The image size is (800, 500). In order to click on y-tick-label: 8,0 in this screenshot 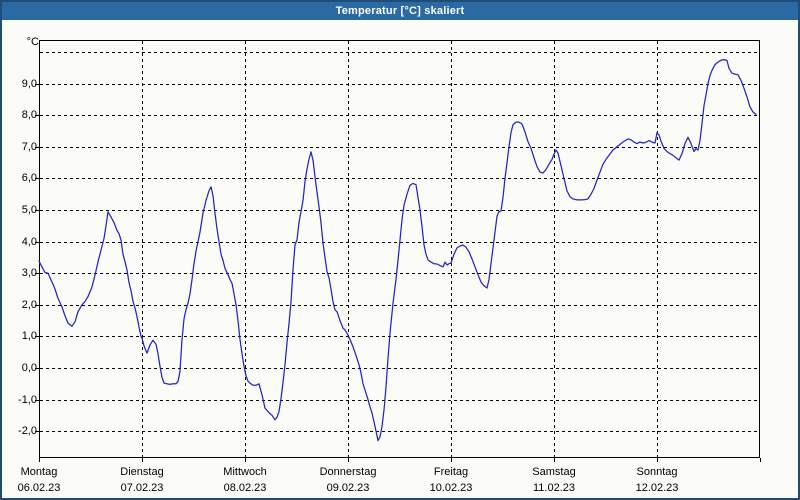, I will do `click(29, 115)`.